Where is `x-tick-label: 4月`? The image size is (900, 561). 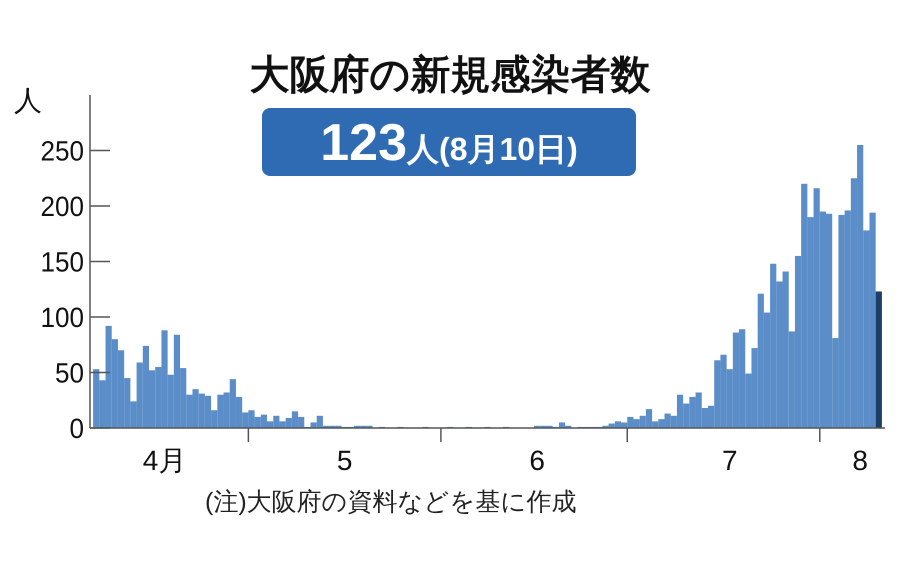 x-tick-label: 4月 is located at coordinates (164, 460).